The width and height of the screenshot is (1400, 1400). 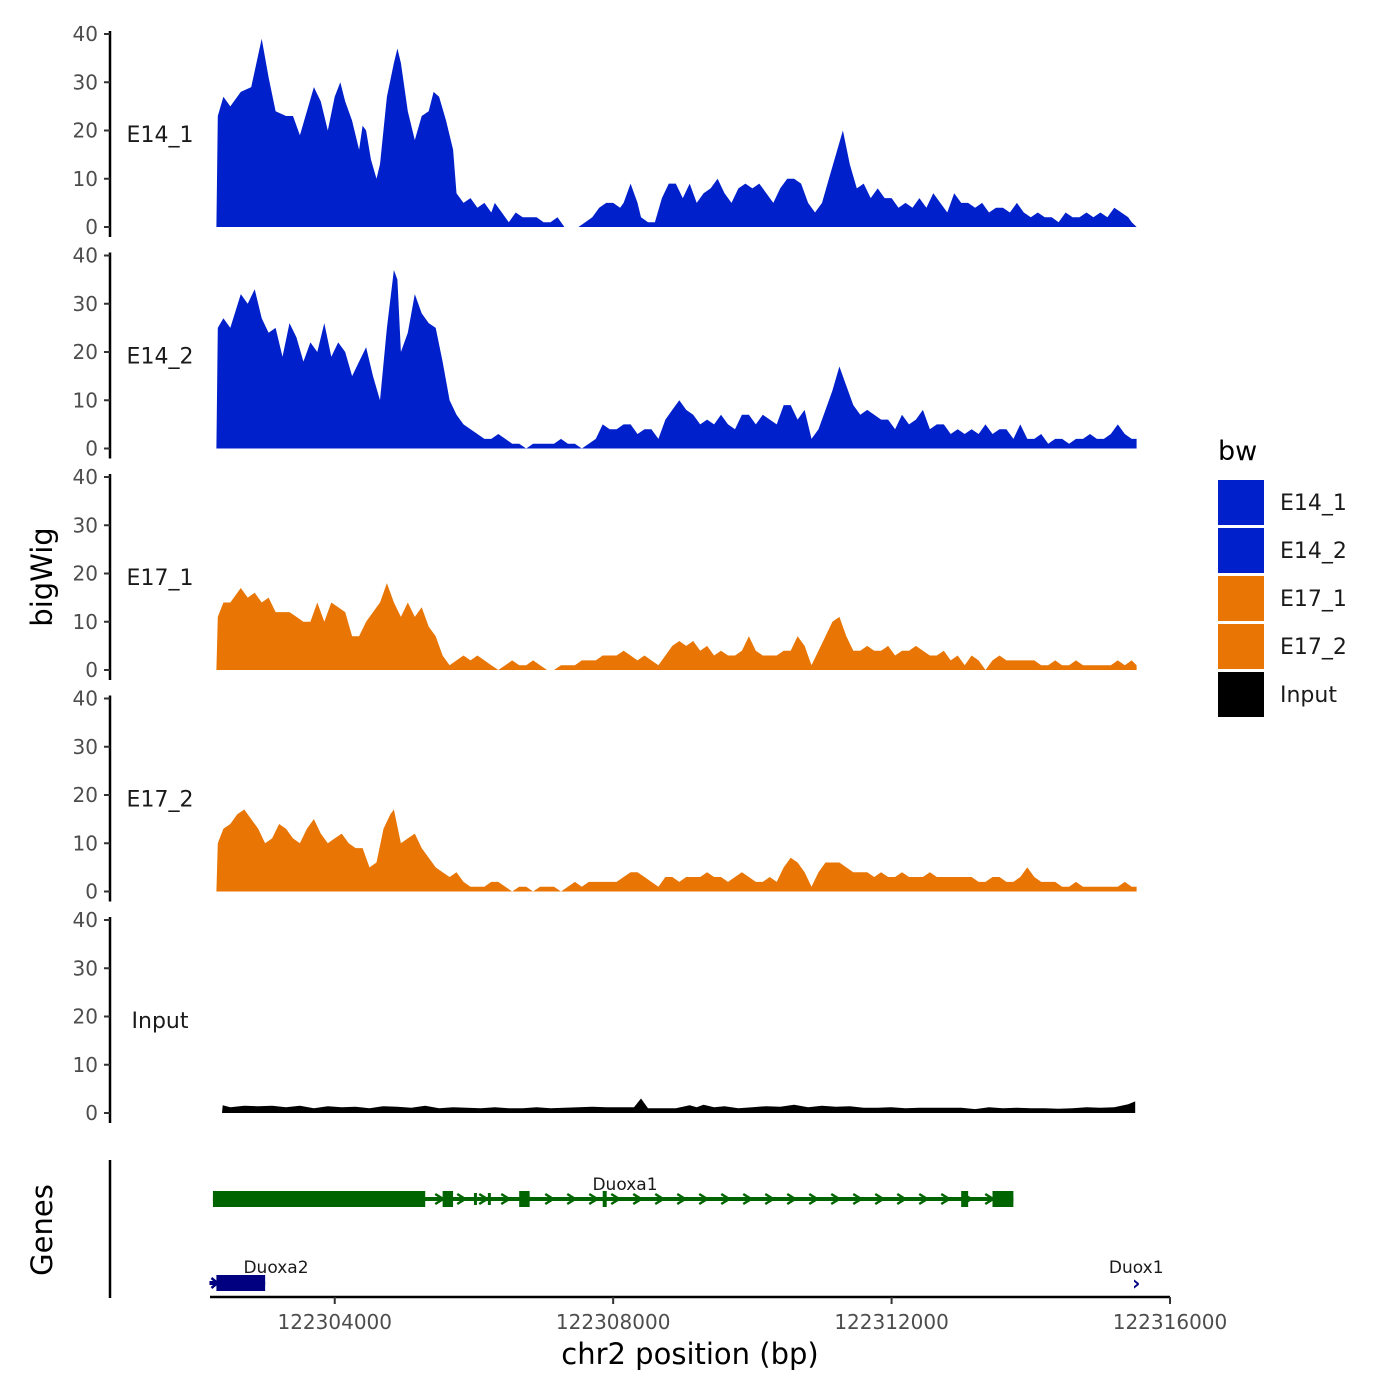 What do you see at coordinates (1136, 1283) in the screenshot?
I see `gene-strand-arrow: ›` at bounding box center [1136, 1283].